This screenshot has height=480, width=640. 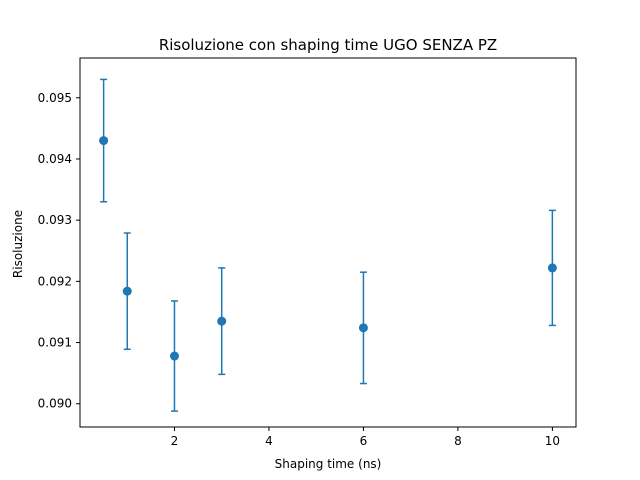 What do you see at coordinates (55, 281) in the screenshot?
I see `y-tick-label: 0.092` at bounding box center [55, 281].